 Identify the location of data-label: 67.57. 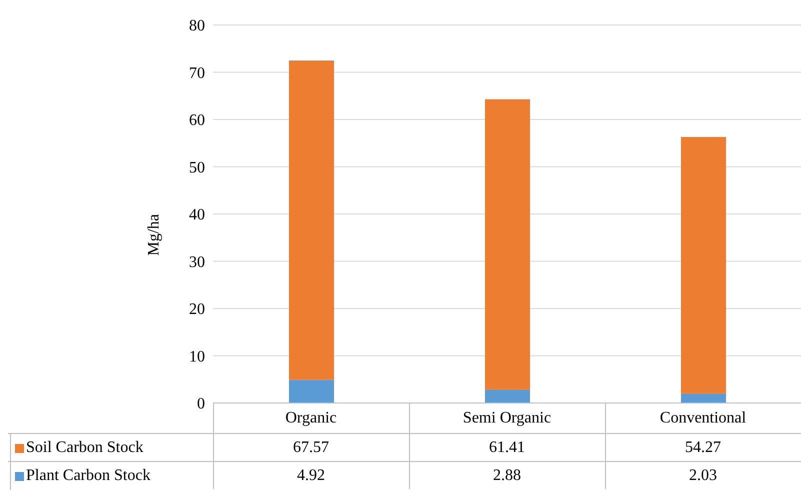
(311, 448).